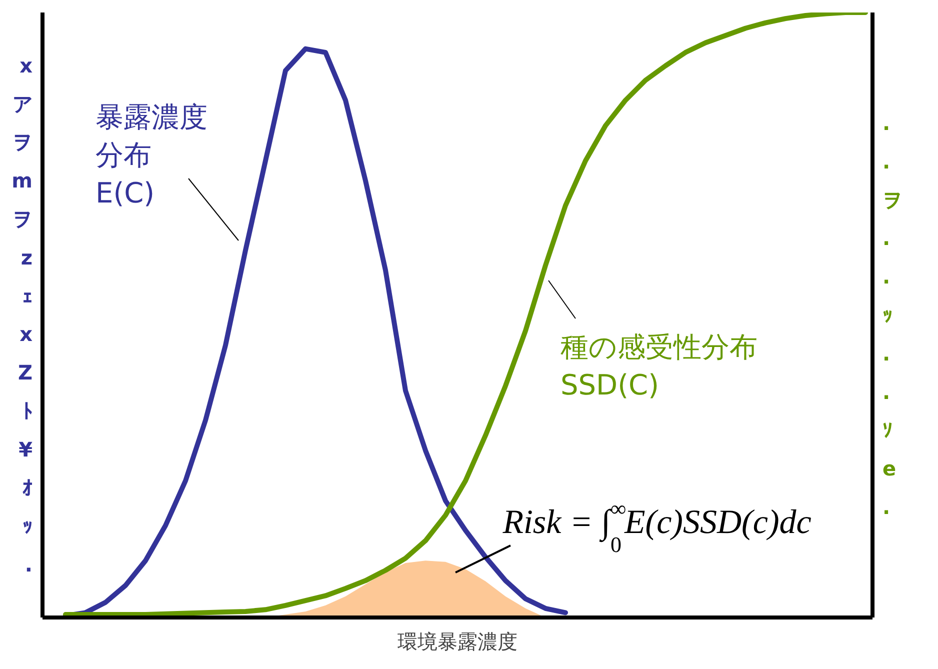  I want to click on text: xアヲmヲzｪxZﾄ¥ｵｯ., so click(22, 315).